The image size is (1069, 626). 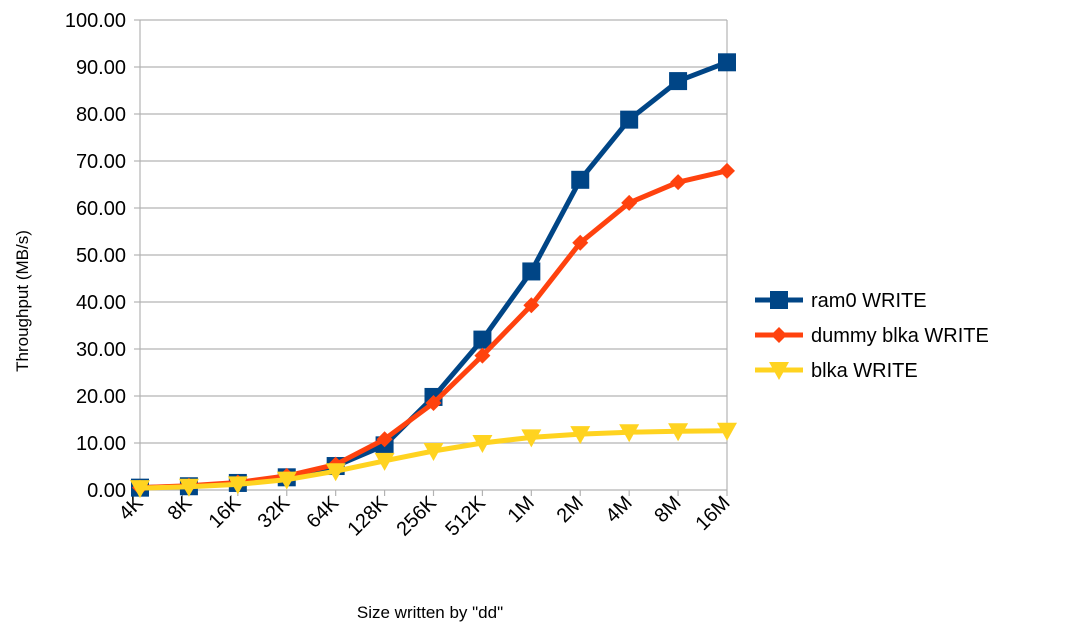 I want to click on y-tick-label: 30.00, so click(x=101, y=350).